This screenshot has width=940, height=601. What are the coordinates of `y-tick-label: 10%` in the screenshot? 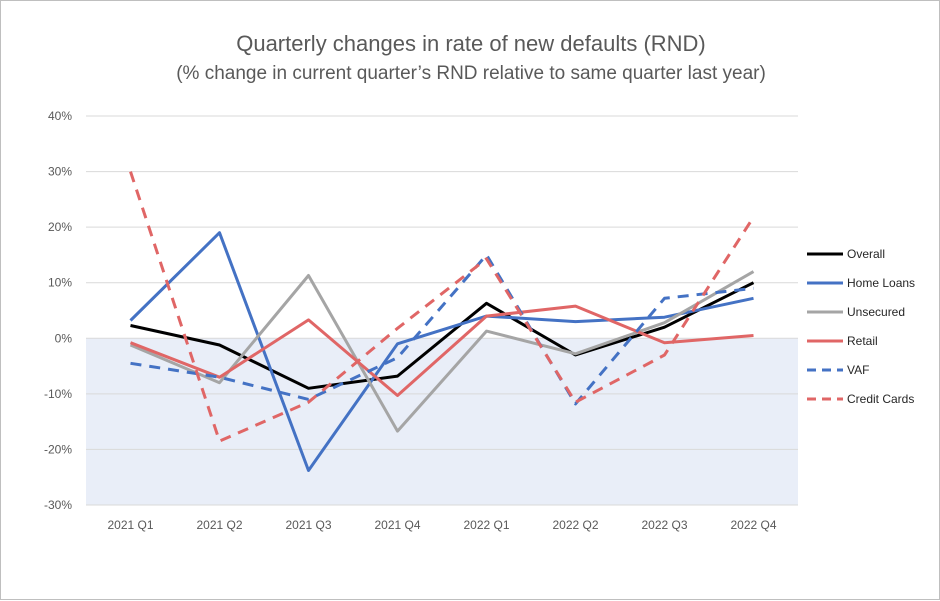 It's located at (60, 283).